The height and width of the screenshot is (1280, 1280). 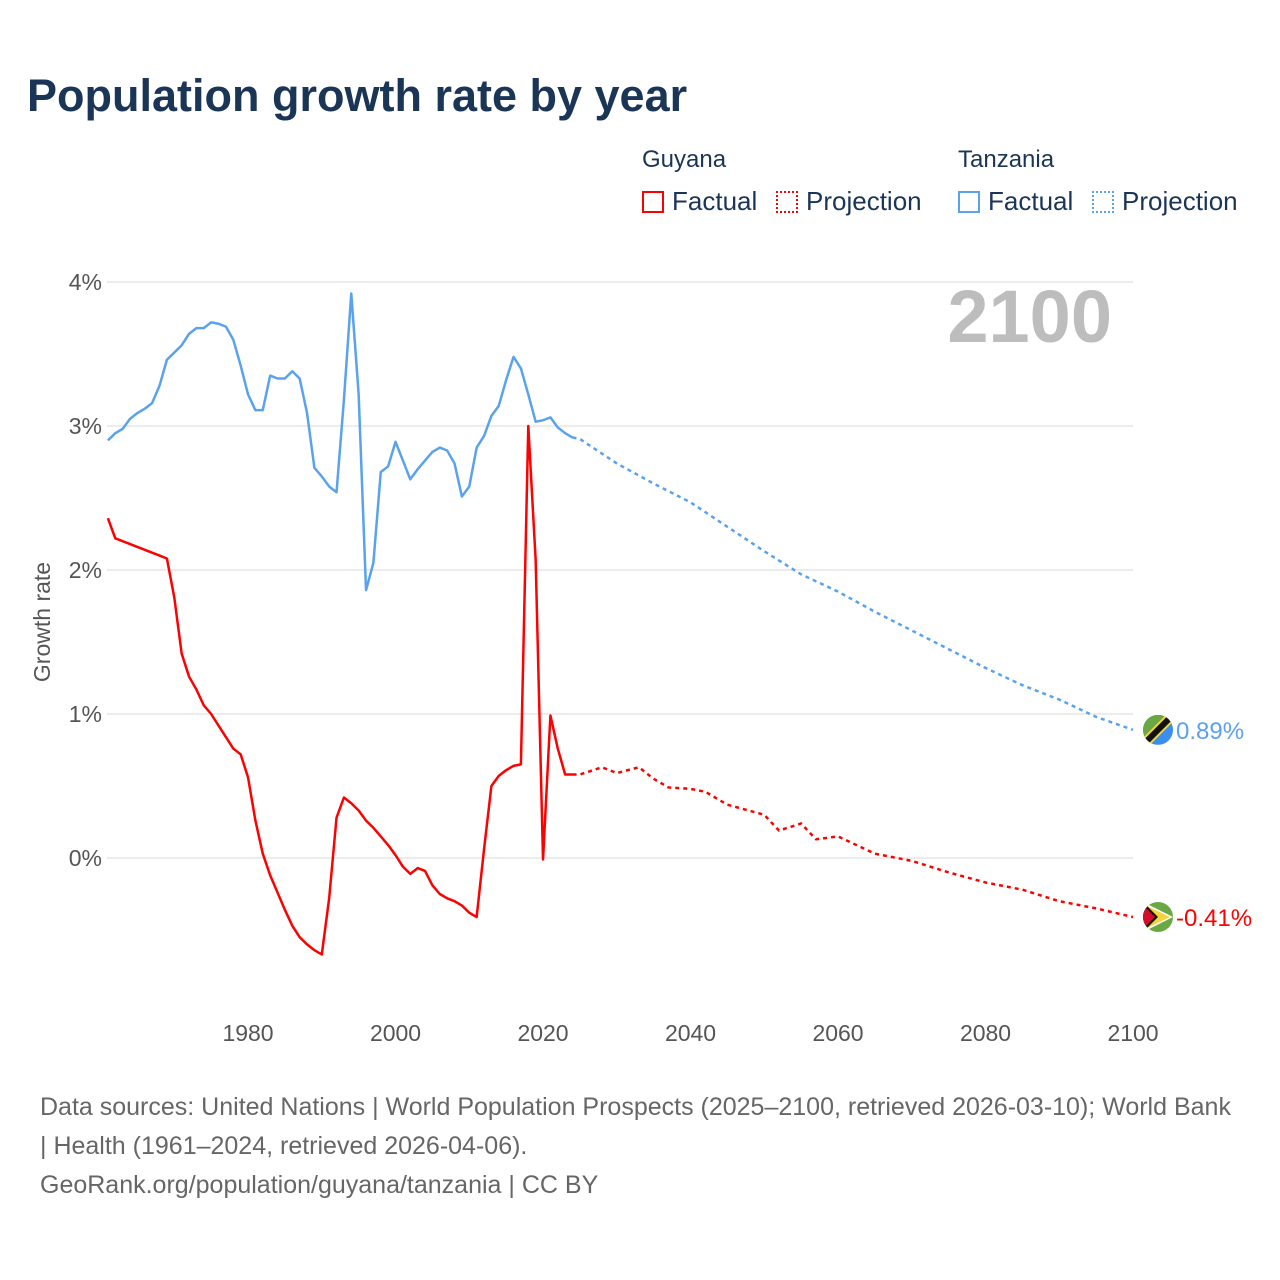 What do you see at coordinates (85, 570) in the screenshot?
I see `y-tick-label: 2%` at bounding box center [85, 570].